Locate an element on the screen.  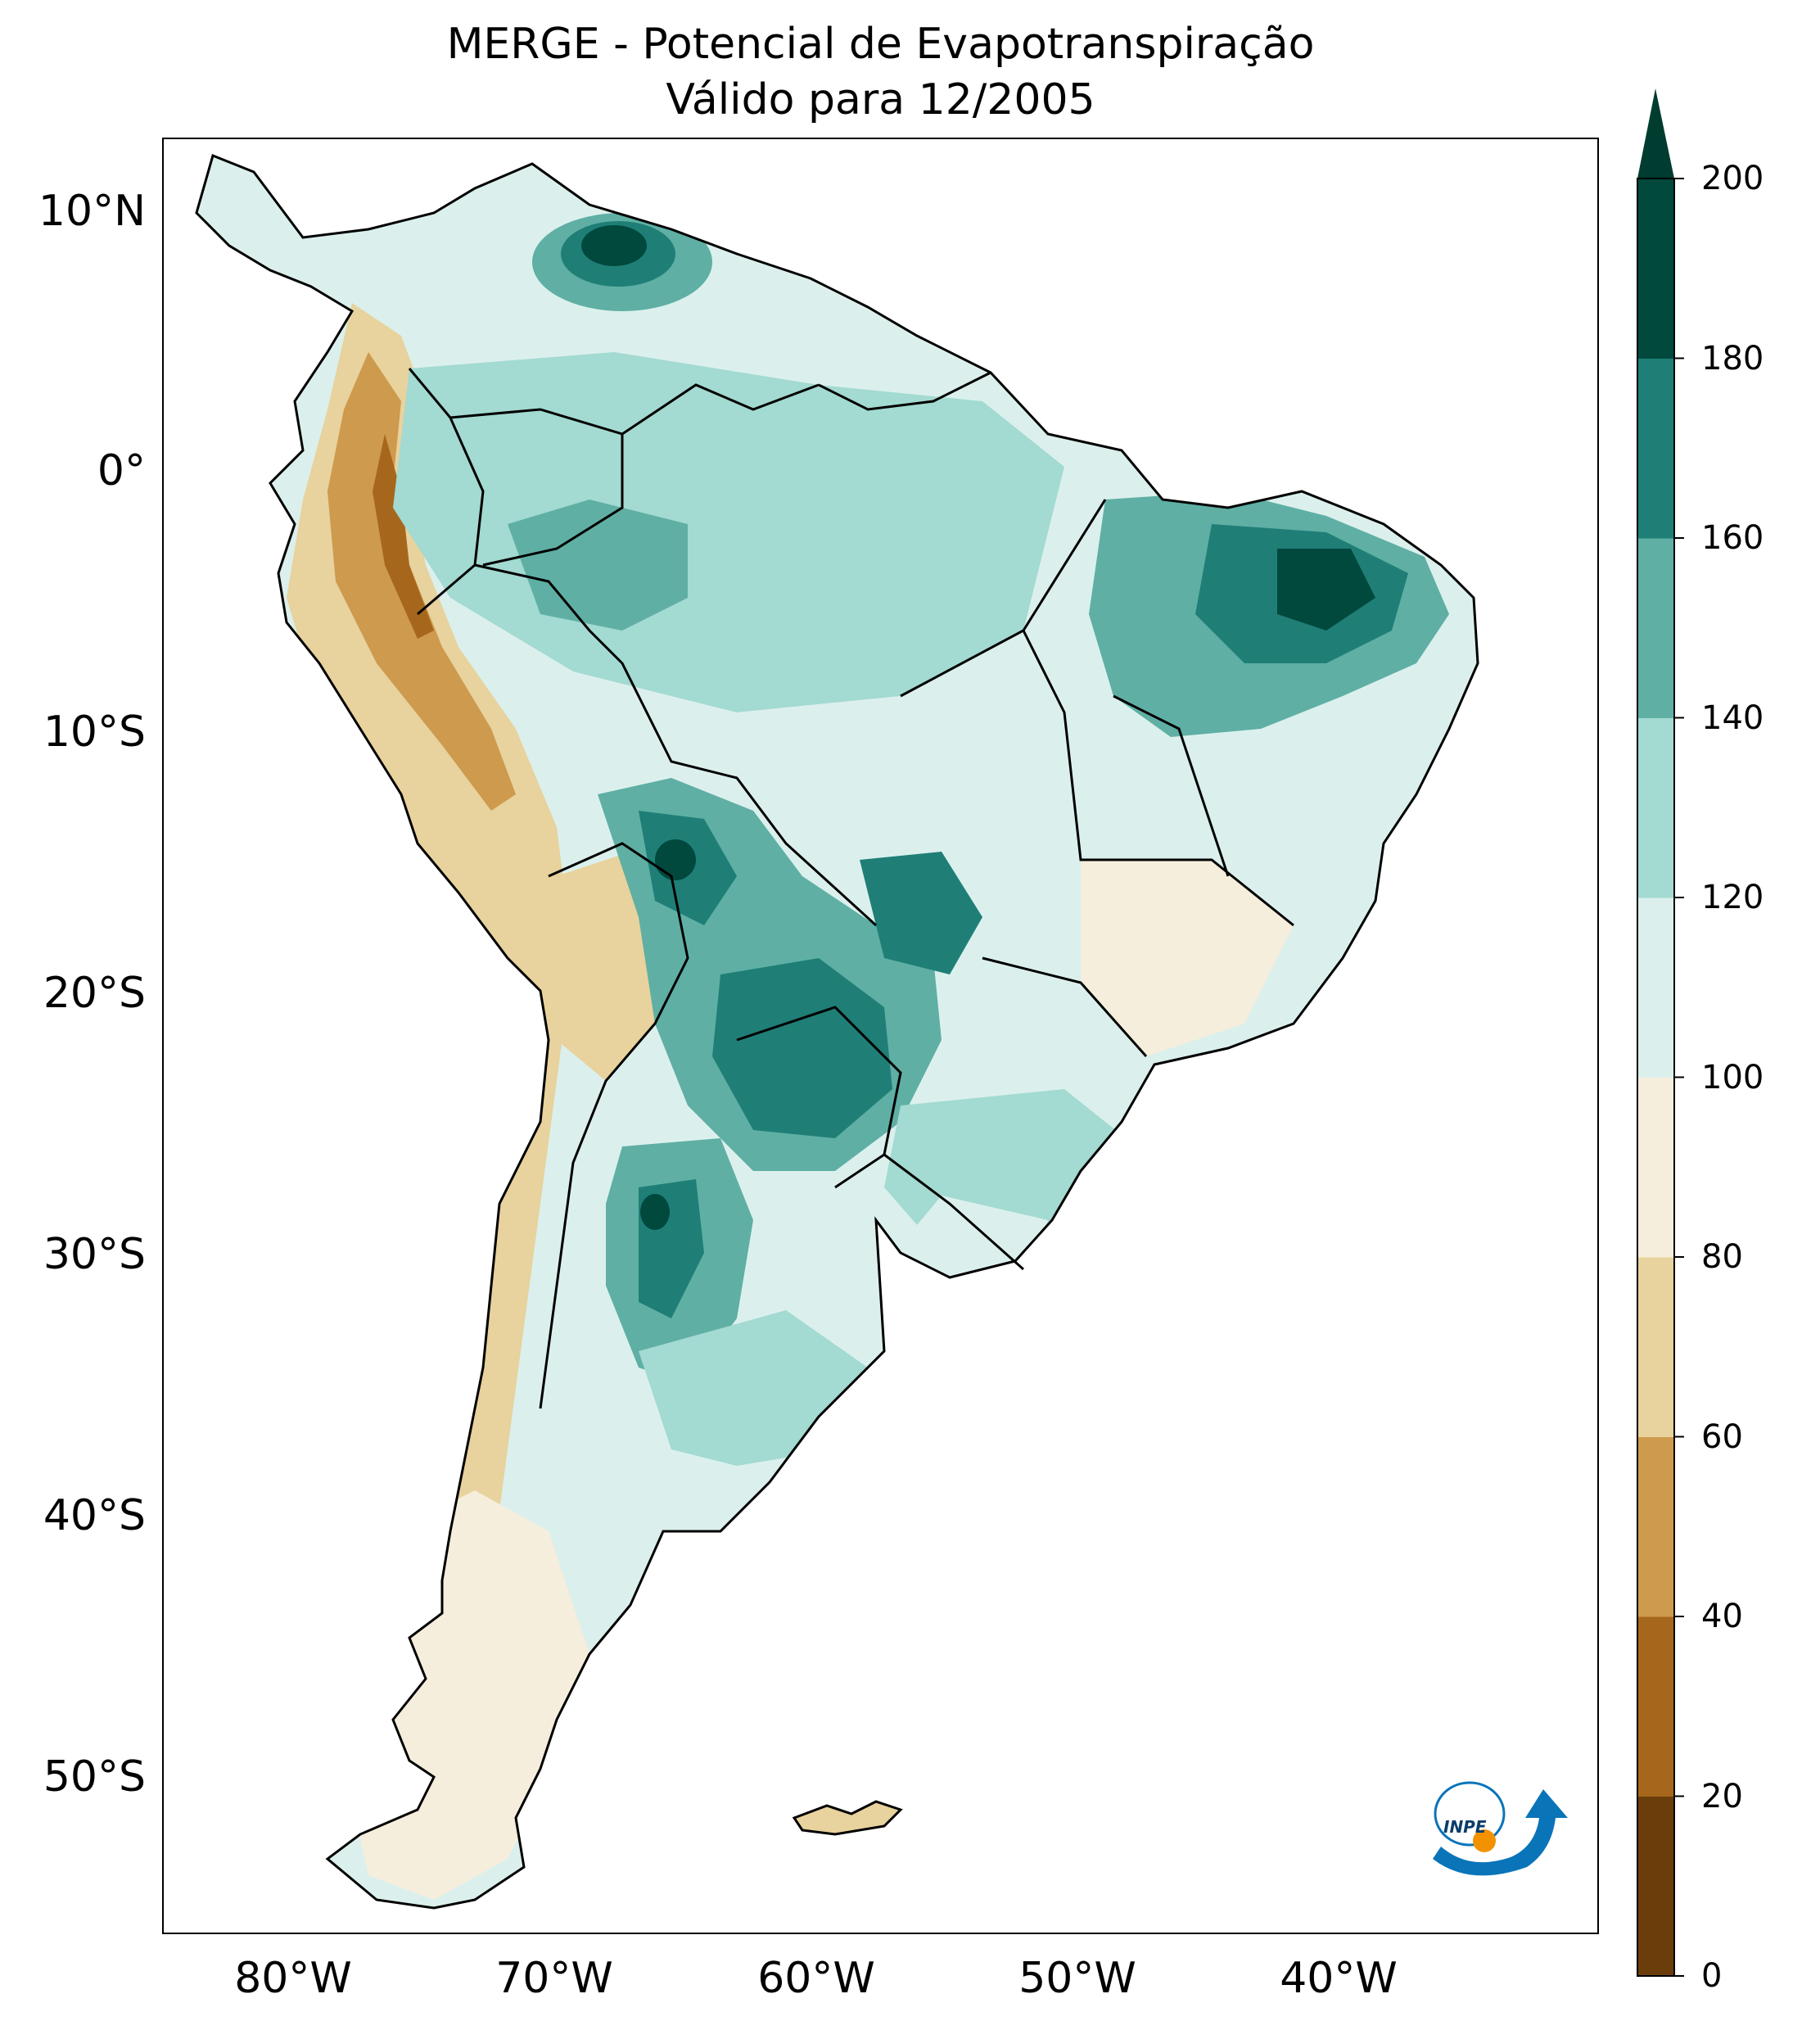
colorbar-tick-label: 160 is located at coordinates (1732, 538).